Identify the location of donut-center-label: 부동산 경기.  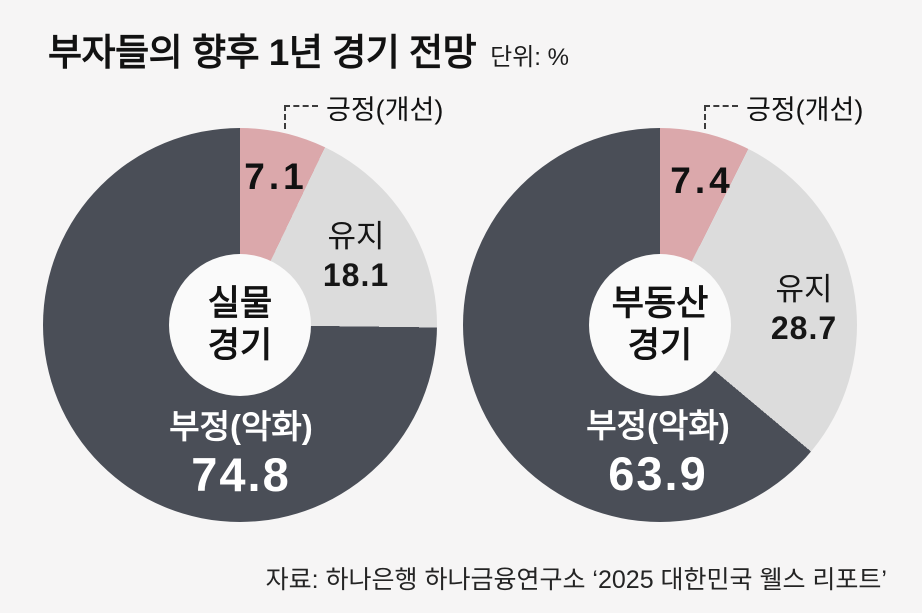
(660, 325).